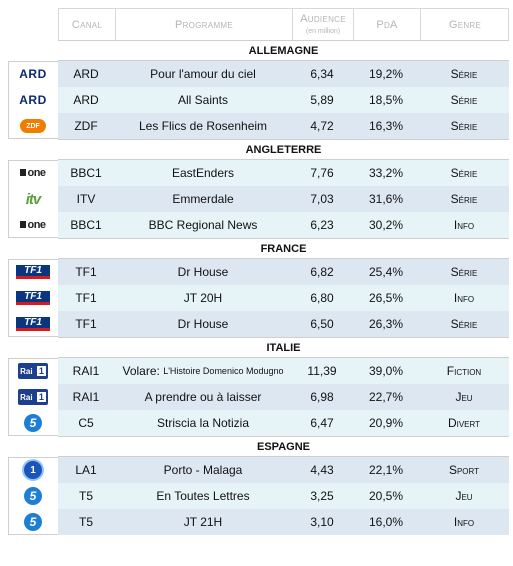  Describe the element at coordinates (203, 272) in the screenshot. I see `cell-programme: Dr House` at that location.